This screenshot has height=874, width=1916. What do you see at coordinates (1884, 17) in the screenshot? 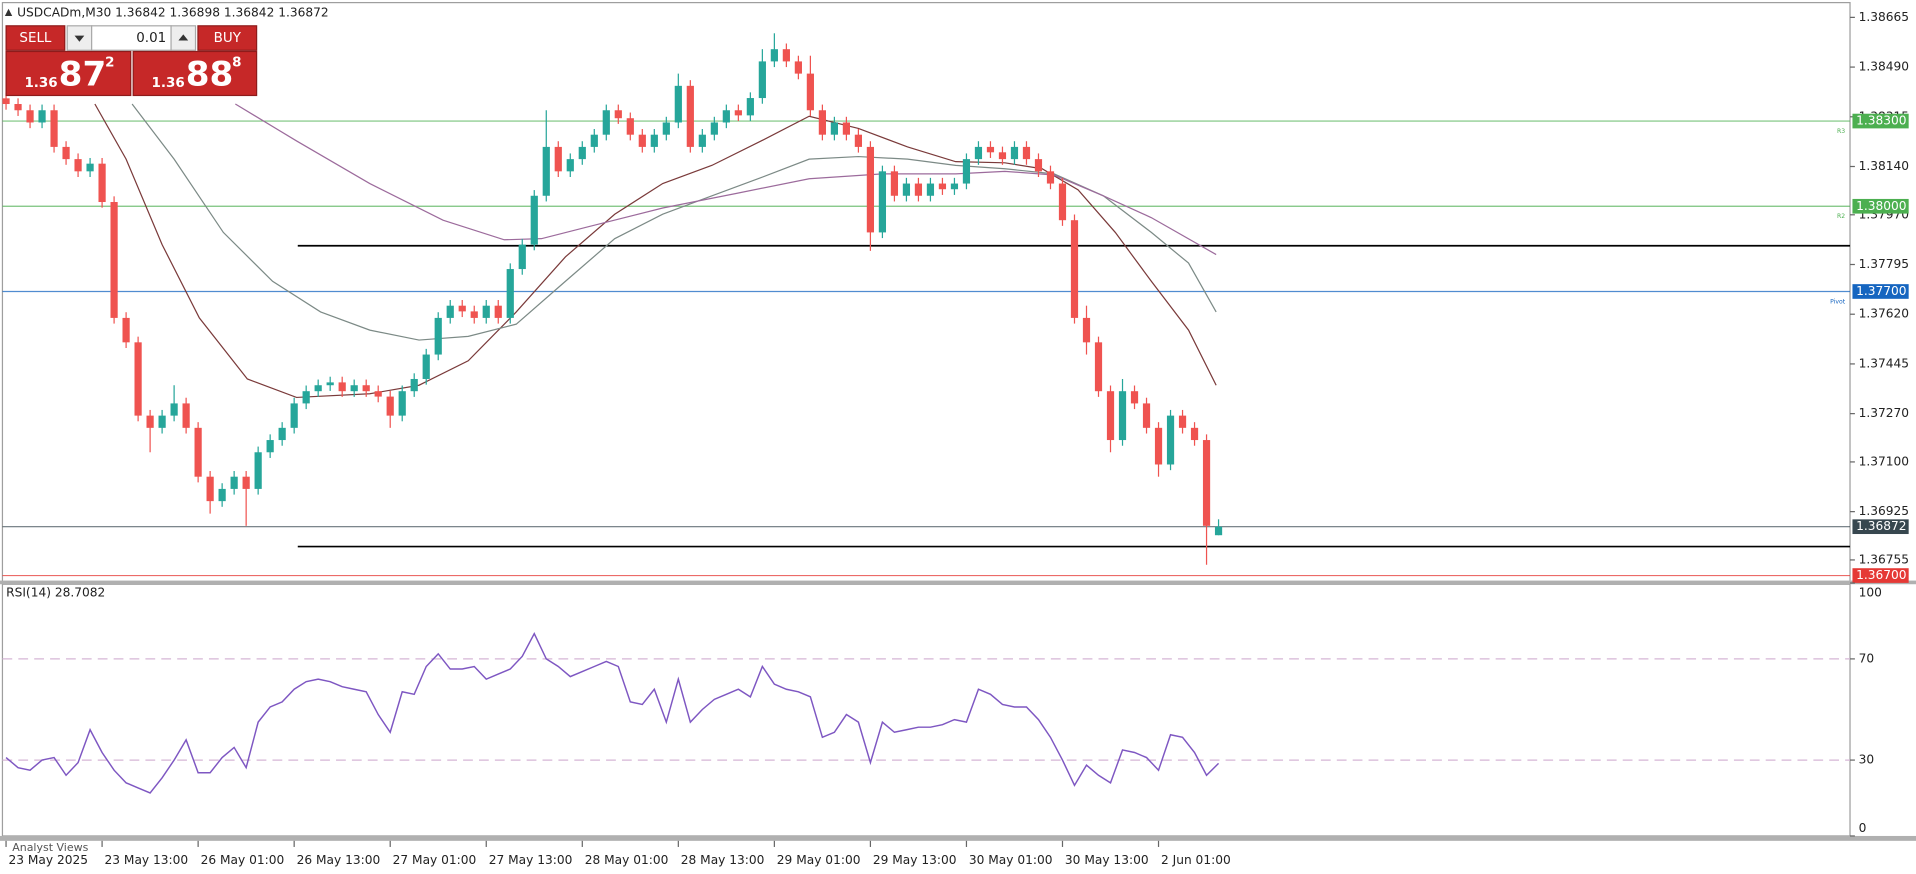
I see `y-tick-label: 1.38665` at bounding box center [1884, 17].